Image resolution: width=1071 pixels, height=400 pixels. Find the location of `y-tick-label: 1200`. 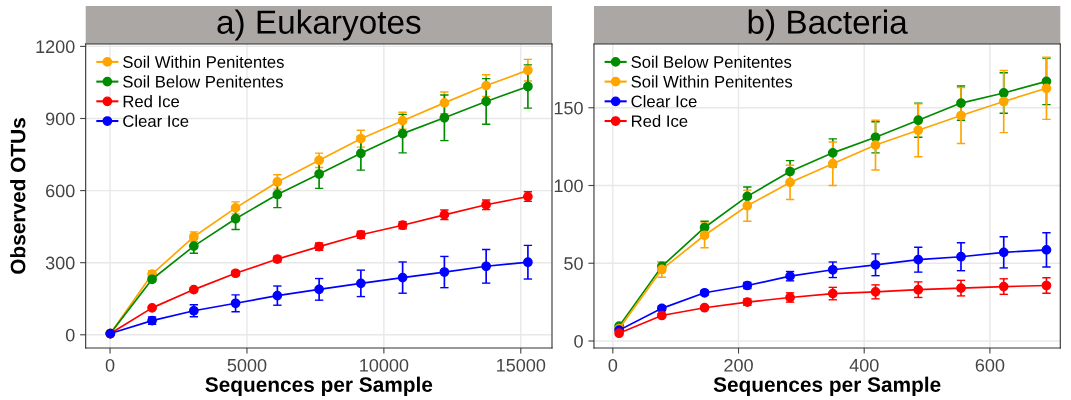

y-tick-label: 1200 is located at coordinates (55, 47).